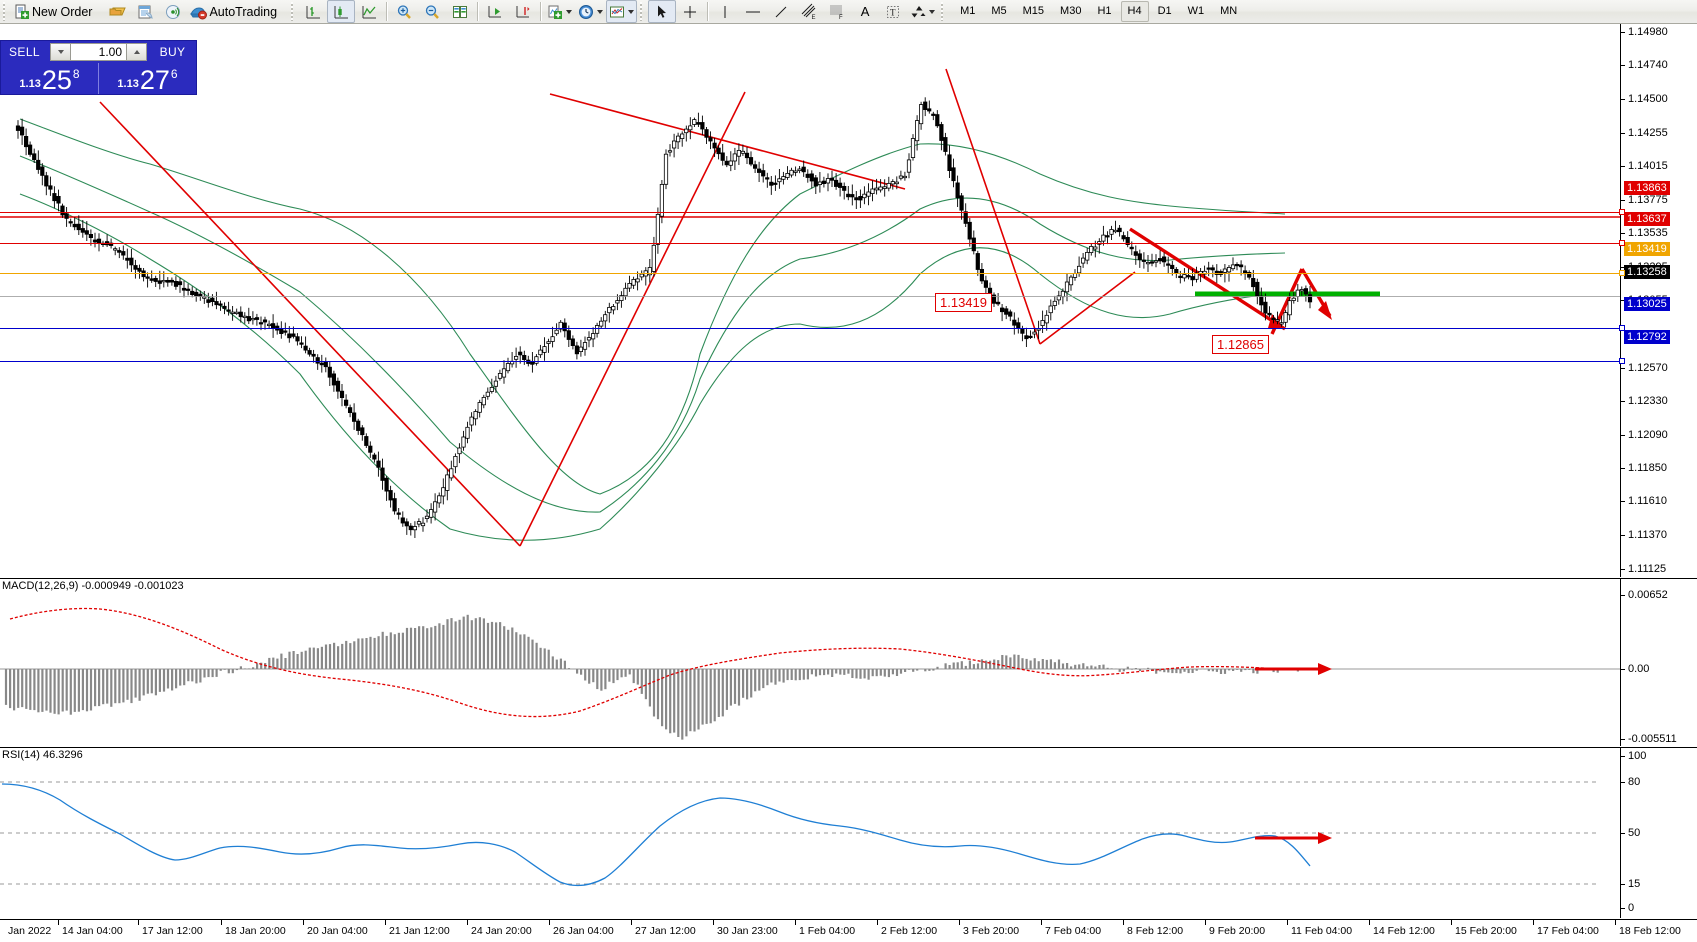  What do you see at coordinates (837, 11) in the screenshot?
I see `fibonacci-button: F` at bounding box center [837, 11].